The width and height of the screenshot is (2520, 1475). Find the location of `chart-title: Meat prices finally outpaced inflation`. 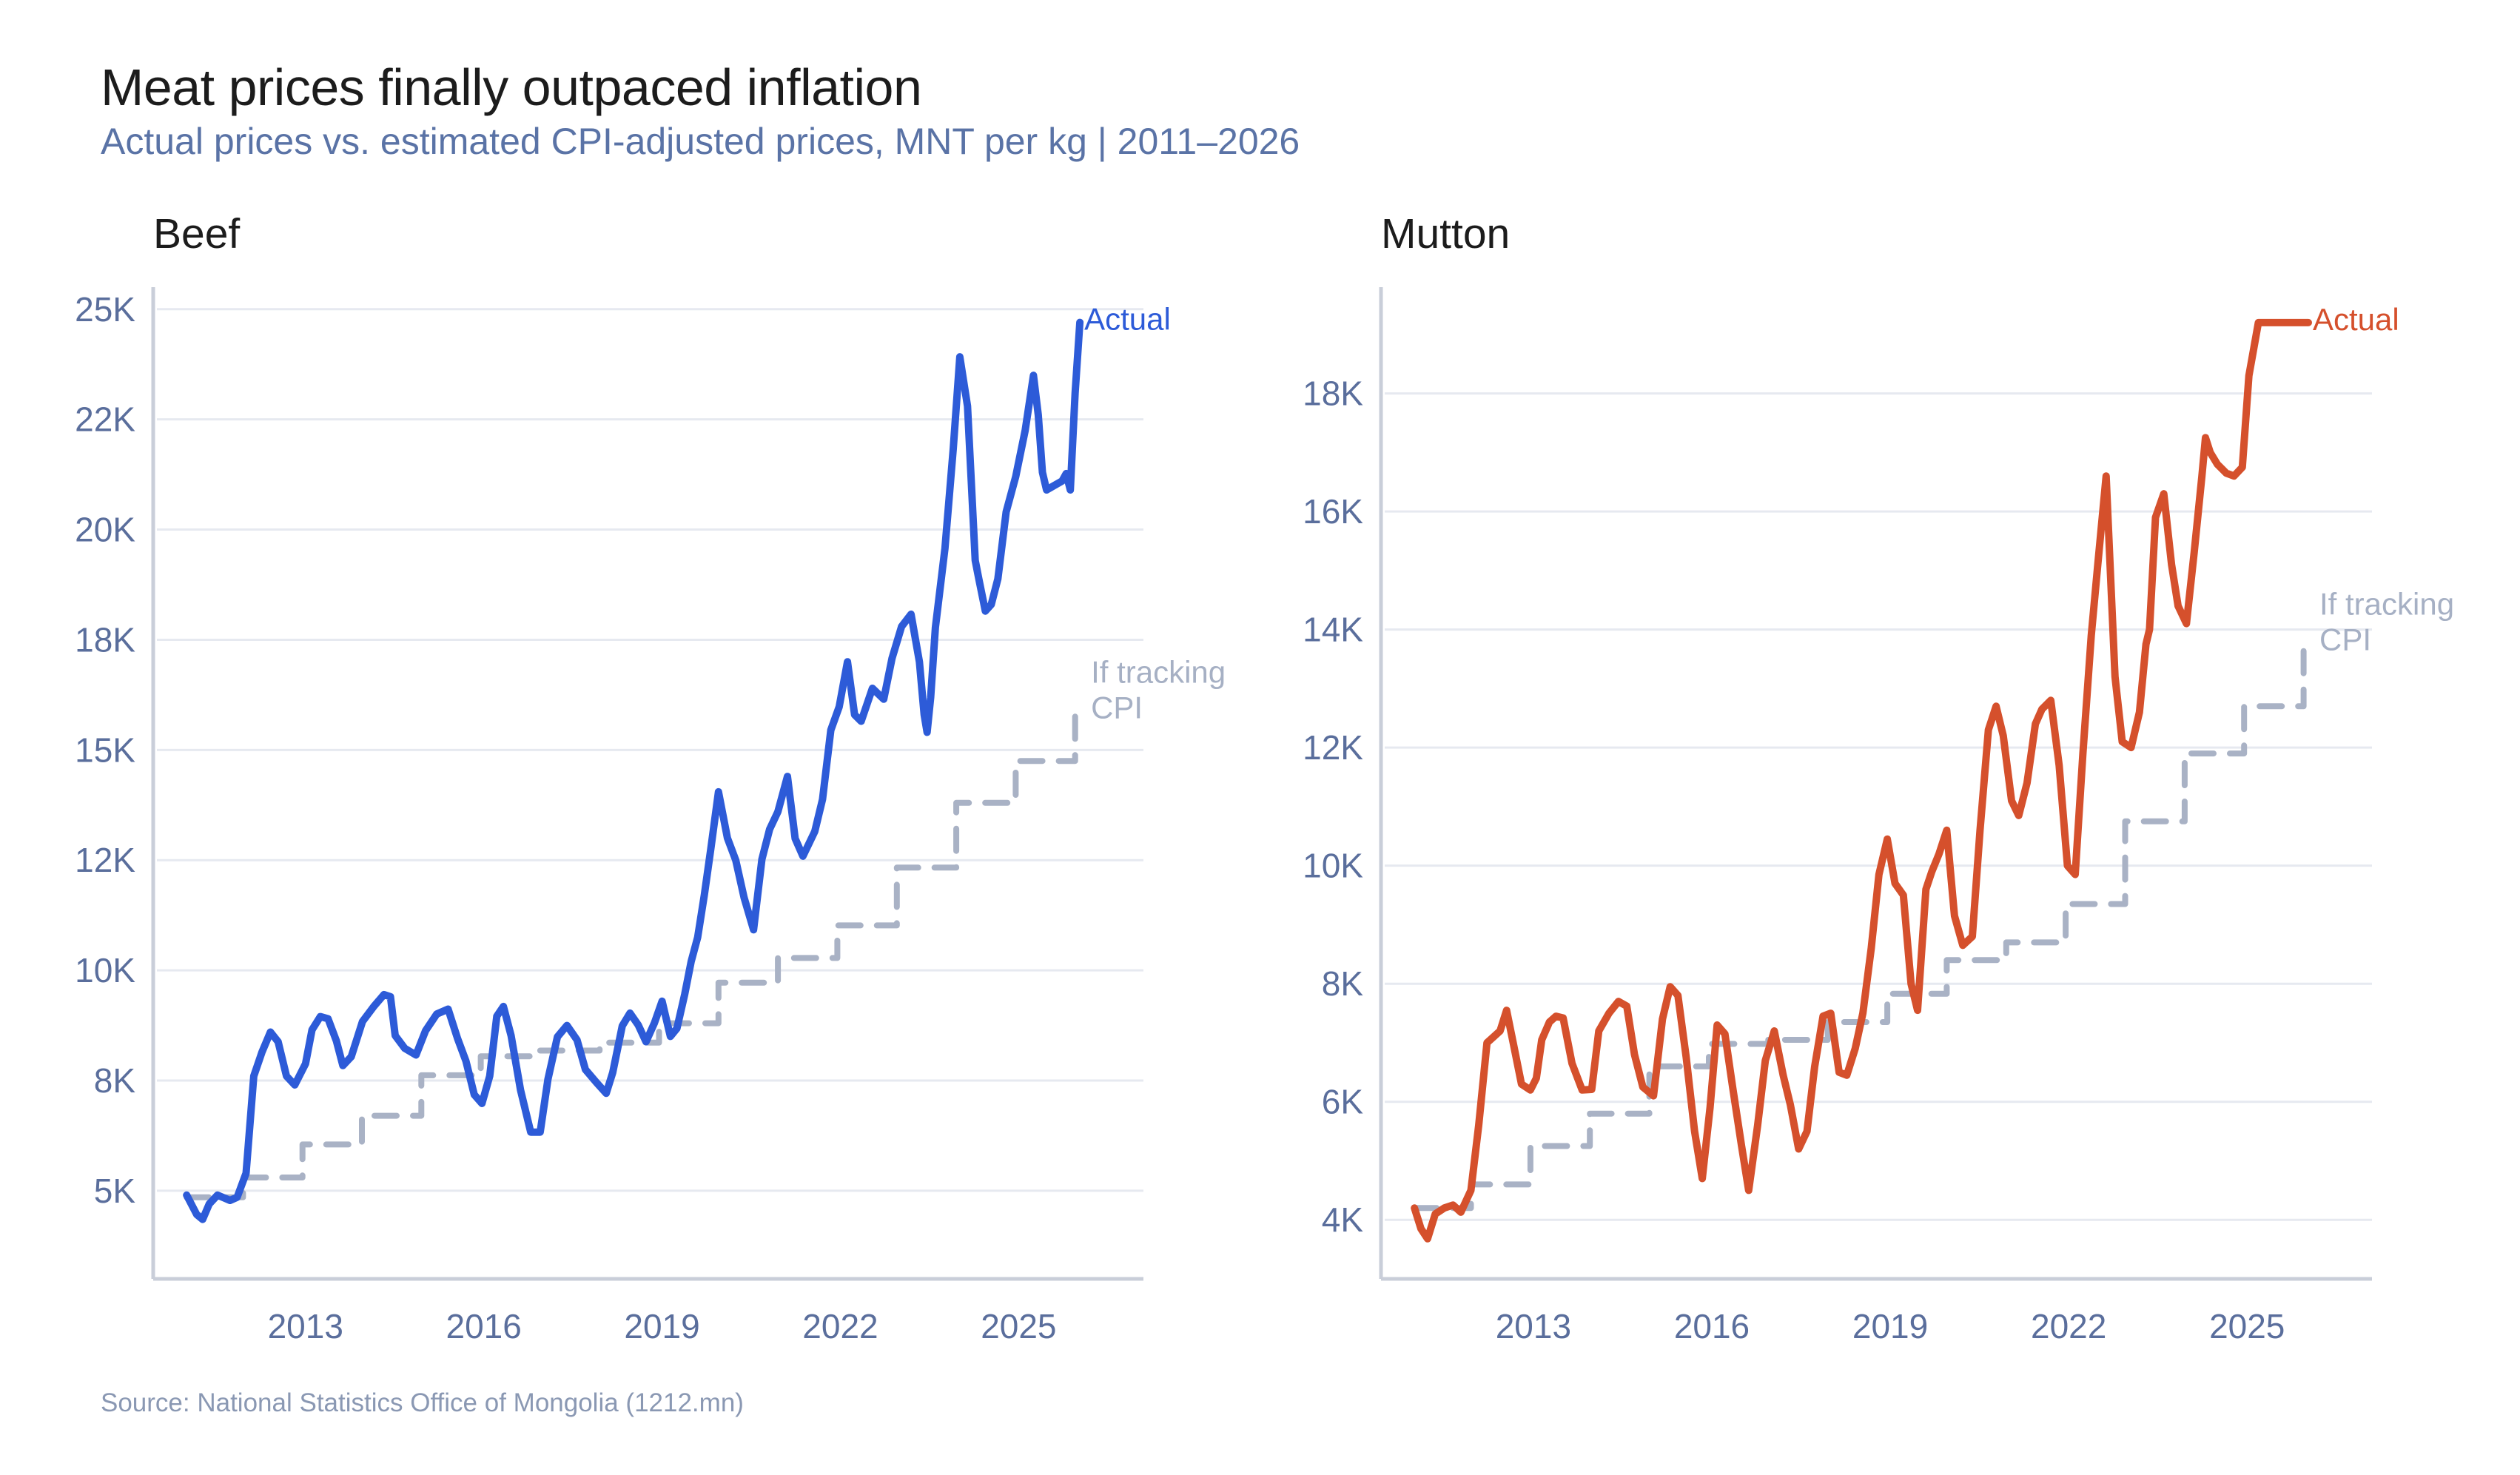

chart-title: Meat prices finally outpaced inflation is located at coordinates (512, 87).